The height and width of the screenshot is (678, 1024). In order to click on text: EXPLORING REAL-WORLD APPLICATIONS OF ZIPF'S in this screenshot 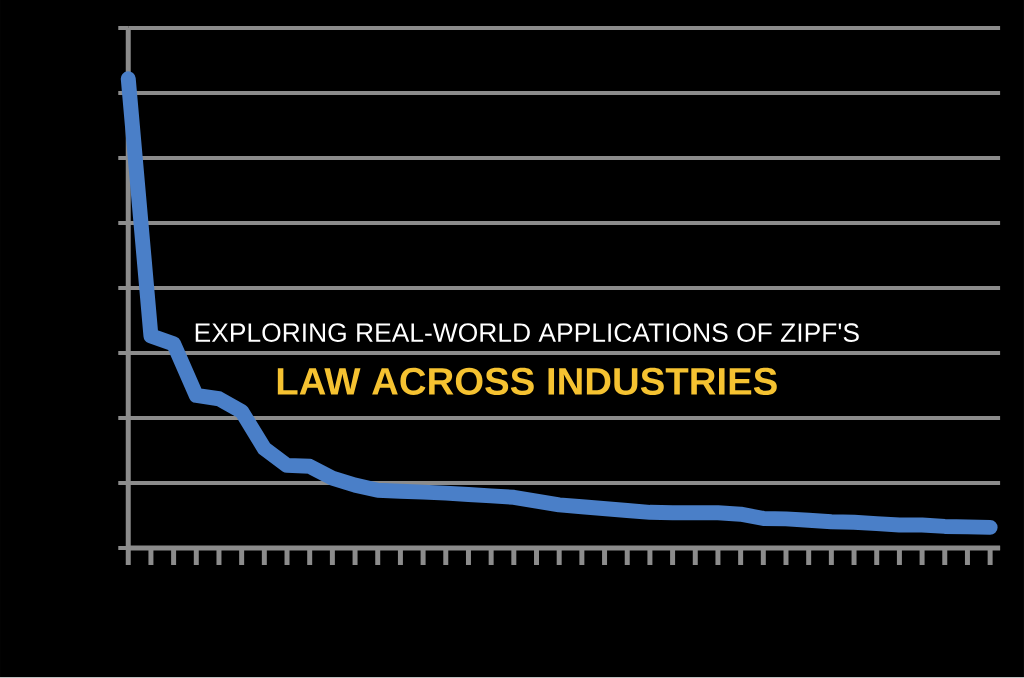, I will do `click(527, 333)`.